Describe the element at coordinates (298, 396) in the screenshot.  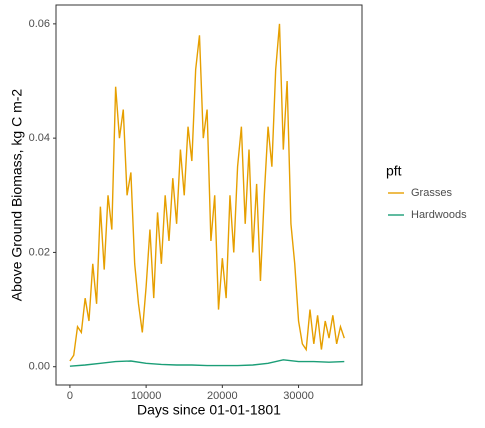
I see `x-tick-label: 30000` at that location.